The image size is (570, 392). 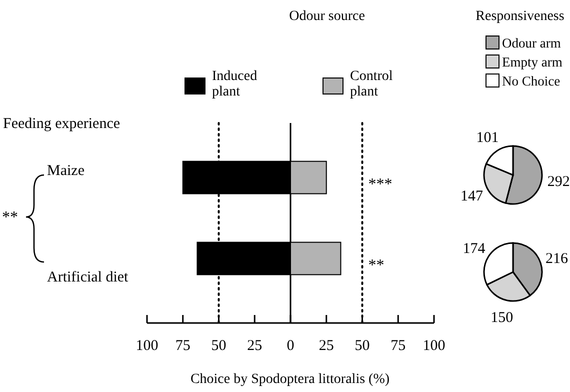 What do you see at coordinates (472, 196) in the screenshot?
I see `data-label: 147` at bounding box center [472, 196].